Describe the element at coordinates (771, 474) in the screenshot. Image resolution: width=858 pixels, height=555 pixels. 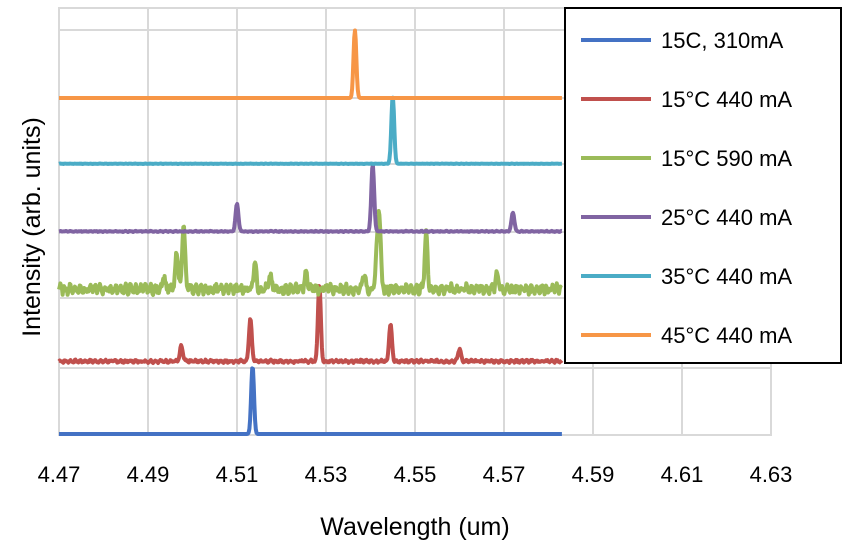
I see `x-tick-label: 4.63` at that location.